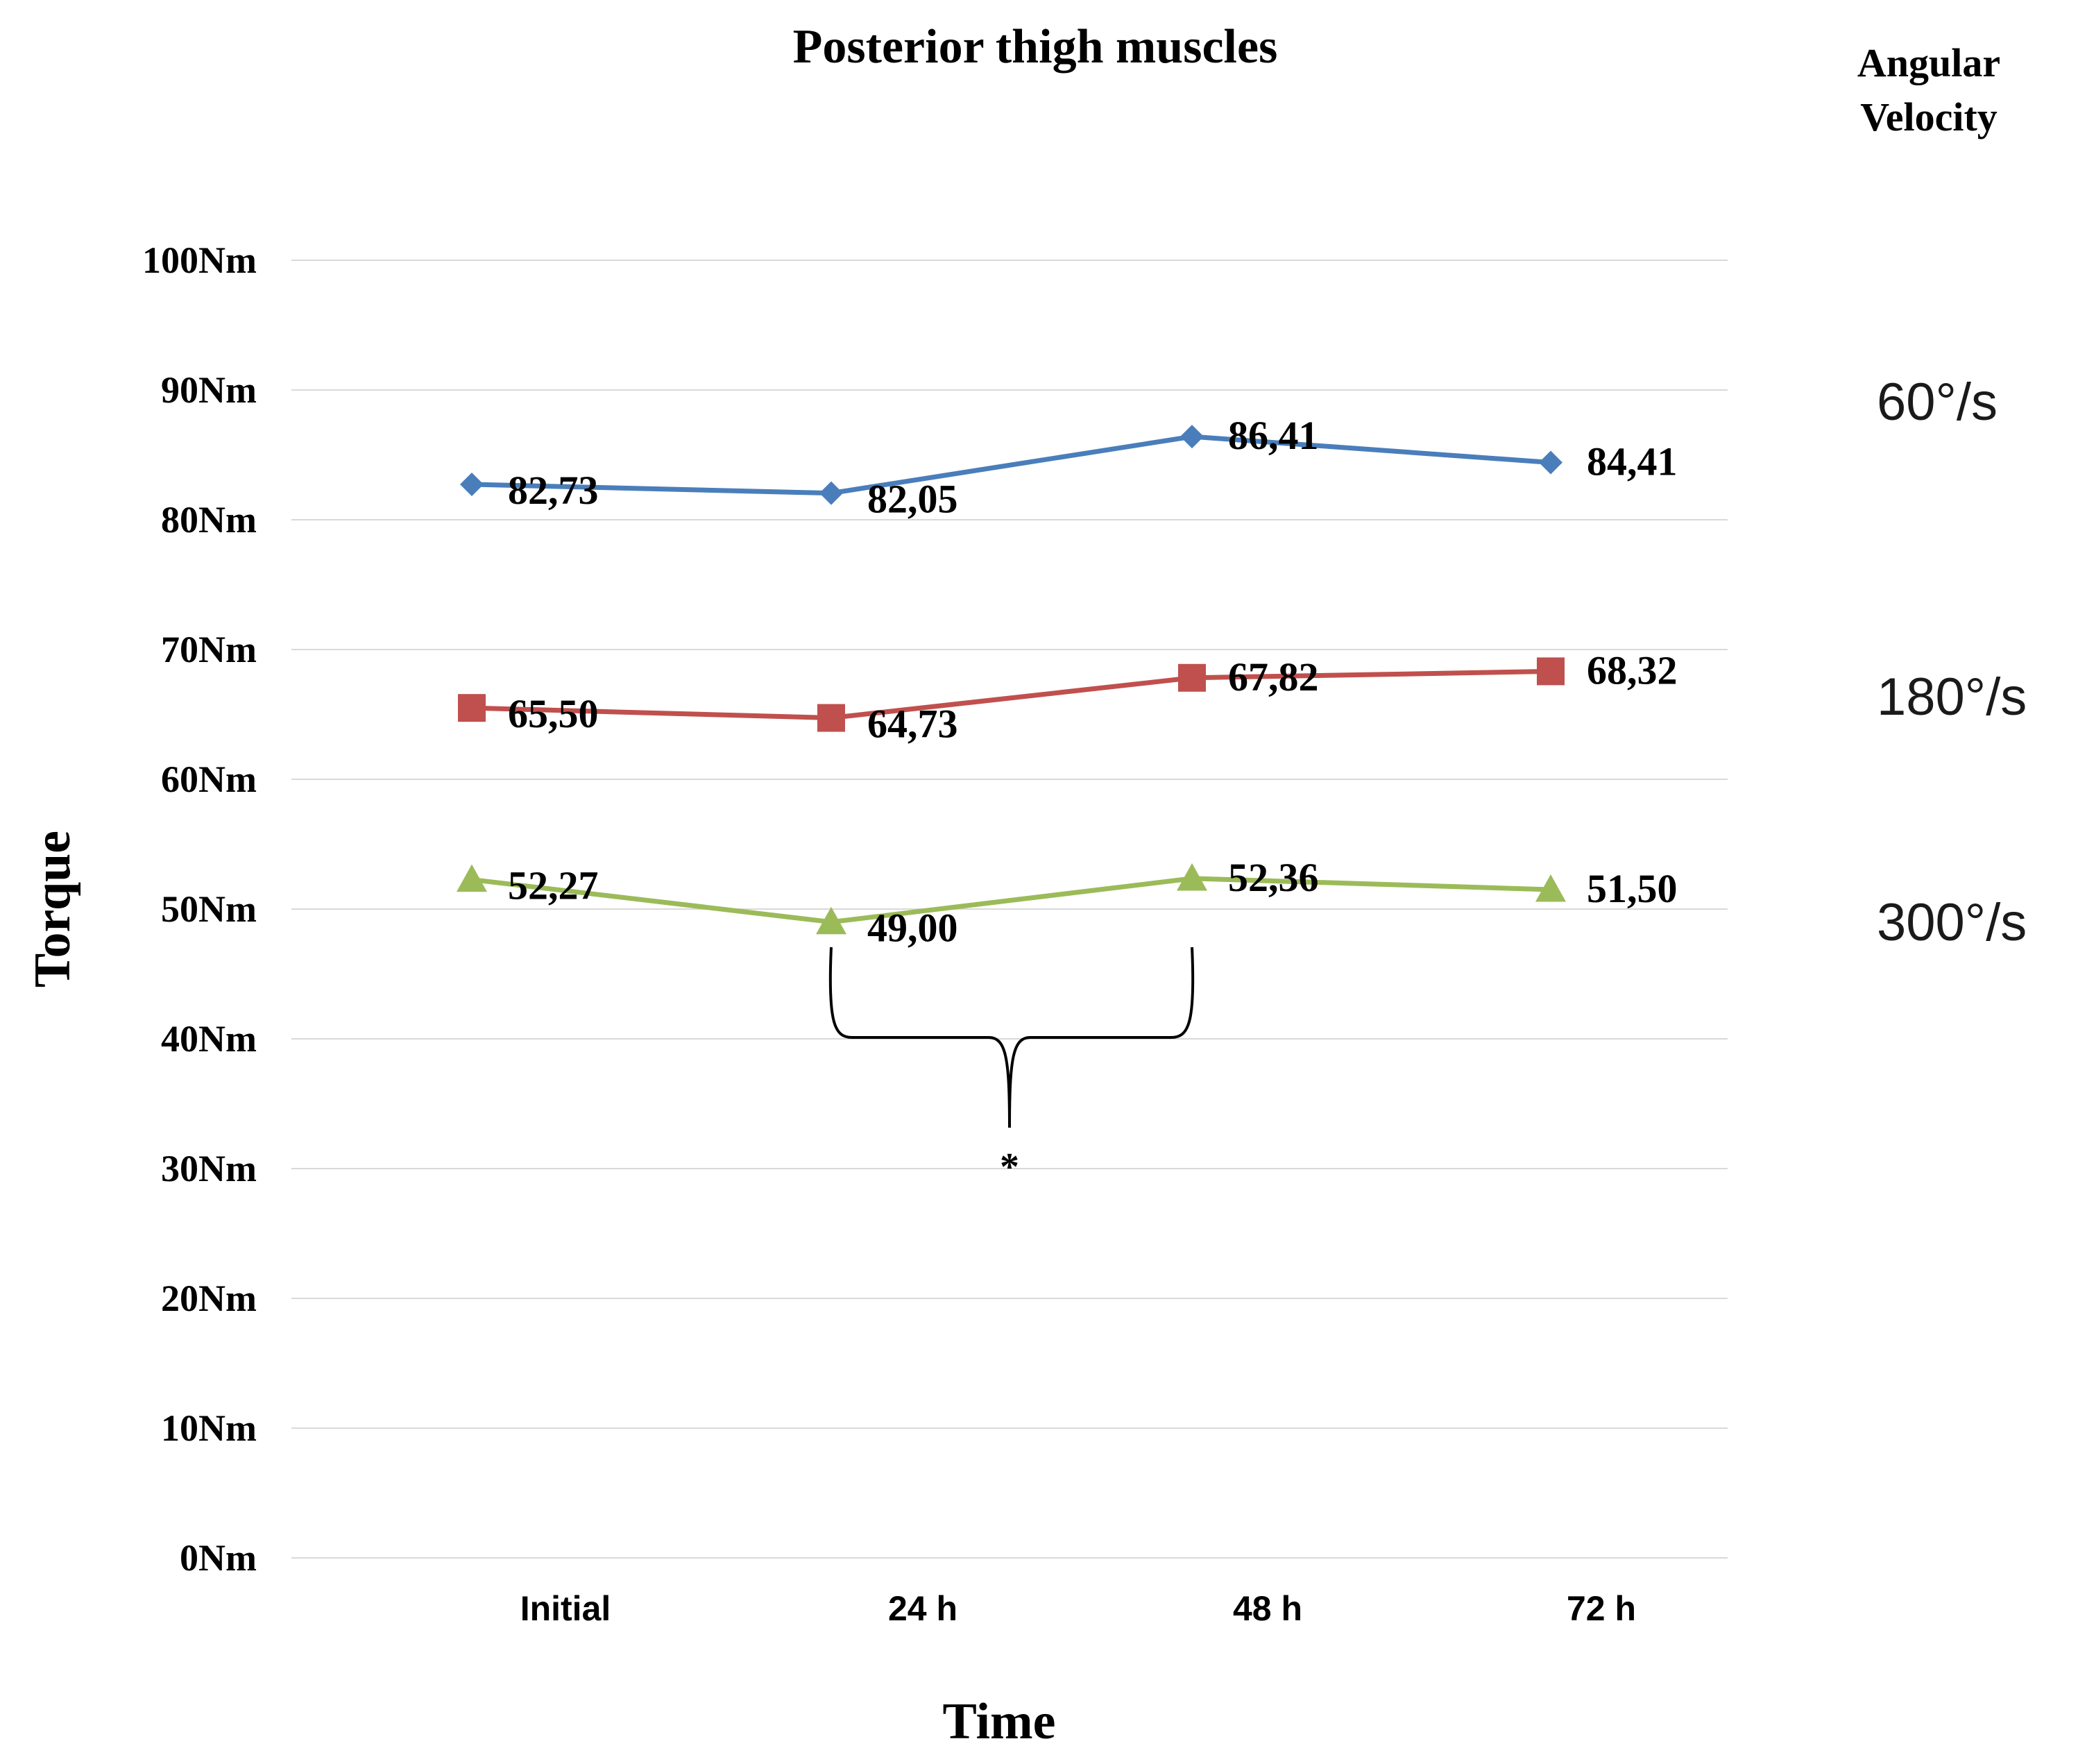 This screenshot has width=2078, height=1764. What do you see at coordinates (218, 1558) in the screenshot?
I see `y-tick-label: 0Nm` at bounding box center [218, 1558].